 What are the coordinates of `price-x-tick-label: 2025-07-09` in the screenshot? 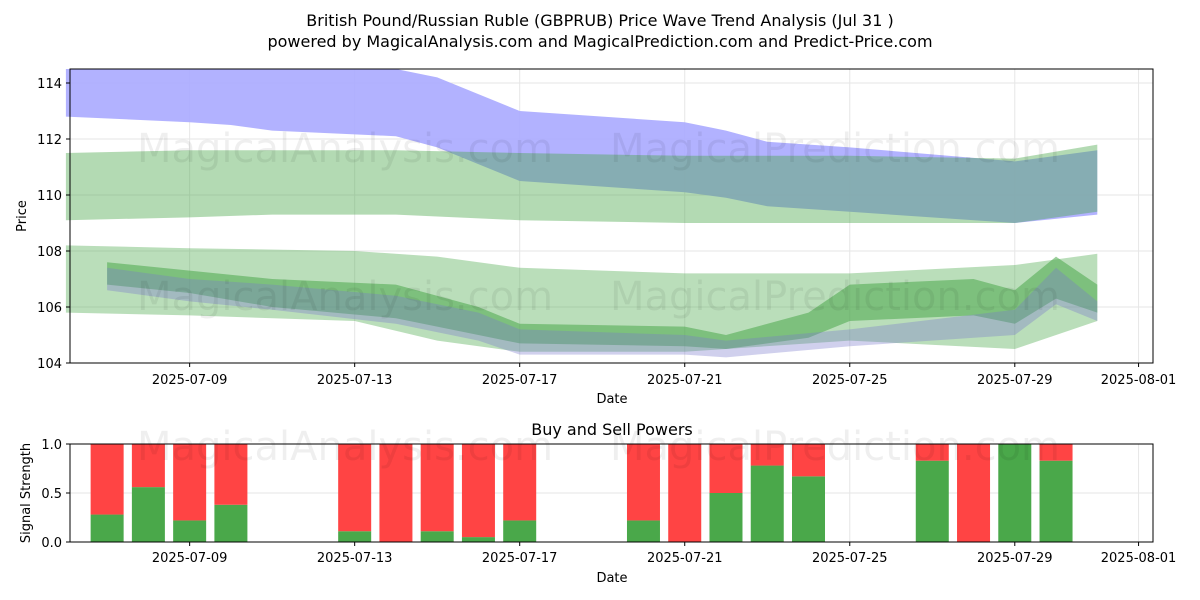 It's located at (190, 380).